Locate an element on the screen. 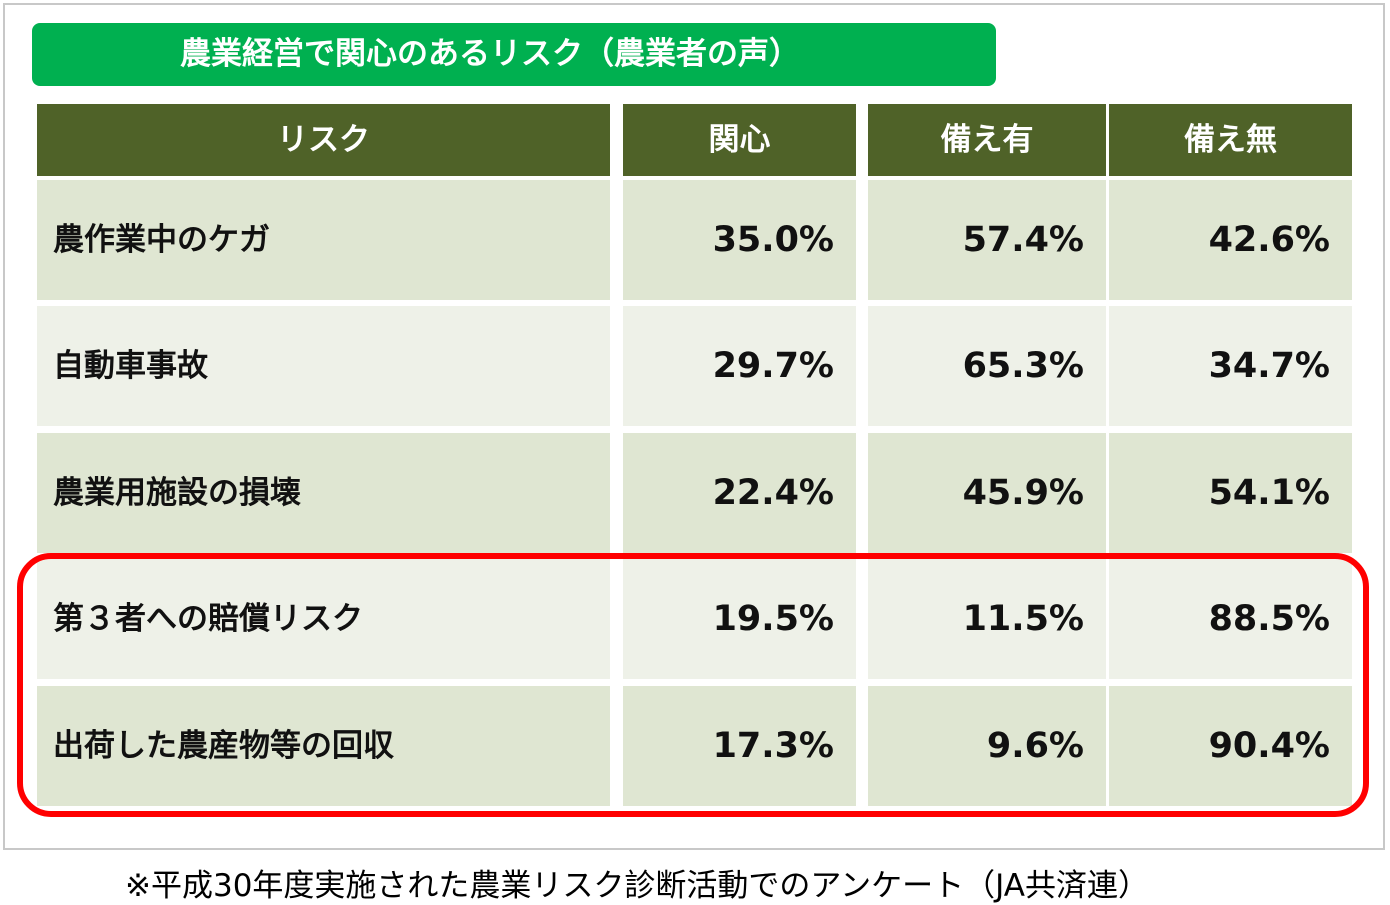 The width and height of the screenshot is (1390, 905). cell-unprepared: 42.6% is located at coordinates (1230, 240).